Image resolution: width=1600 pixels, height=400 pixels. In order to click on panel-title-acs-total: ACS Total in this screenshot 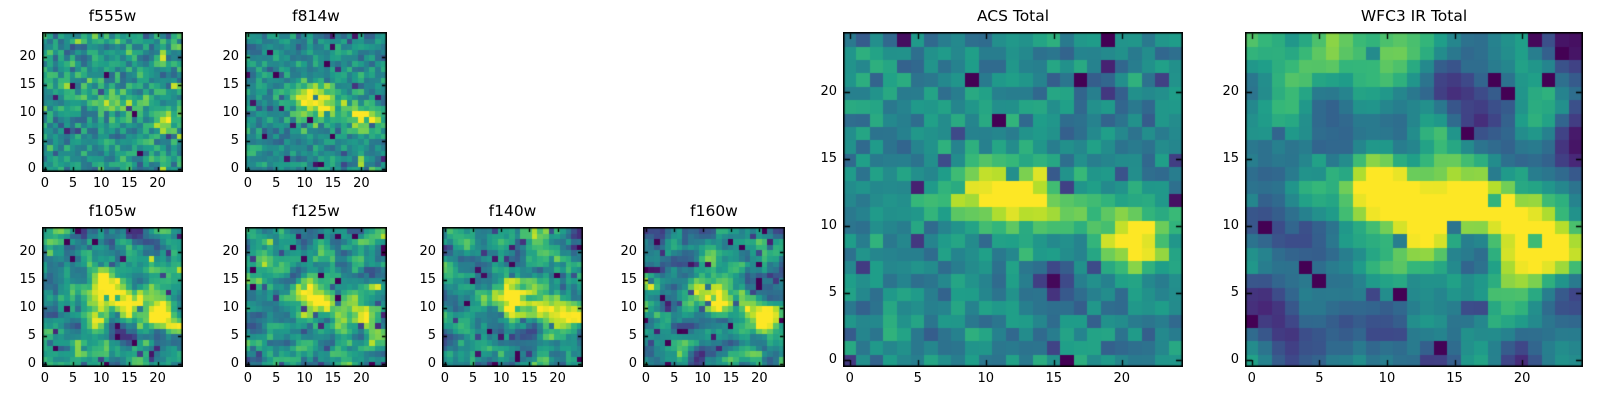, I will do `click(1013, 16)`.